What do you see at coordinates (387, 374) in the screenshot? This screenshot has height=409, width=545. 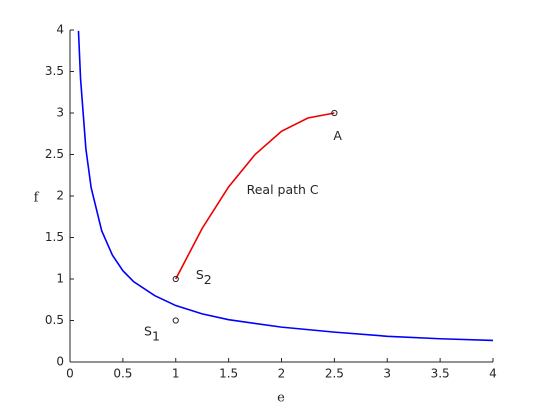 I see `x-tick-label: 3` at bounding box center [387, 374].